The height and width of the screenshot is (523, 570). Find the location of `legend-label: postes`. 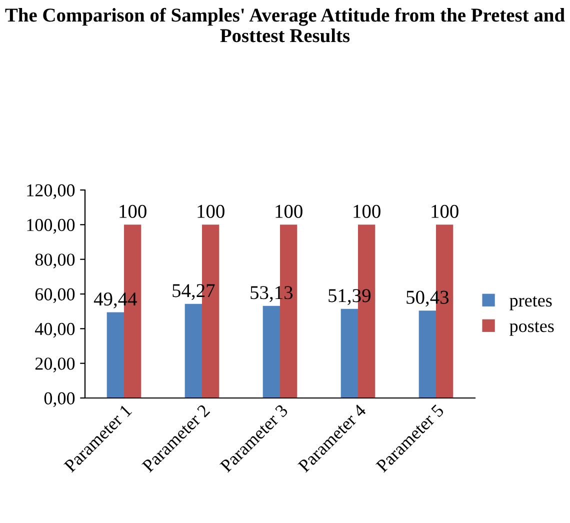

legend-label: postes is located at coordinates (532, 329).